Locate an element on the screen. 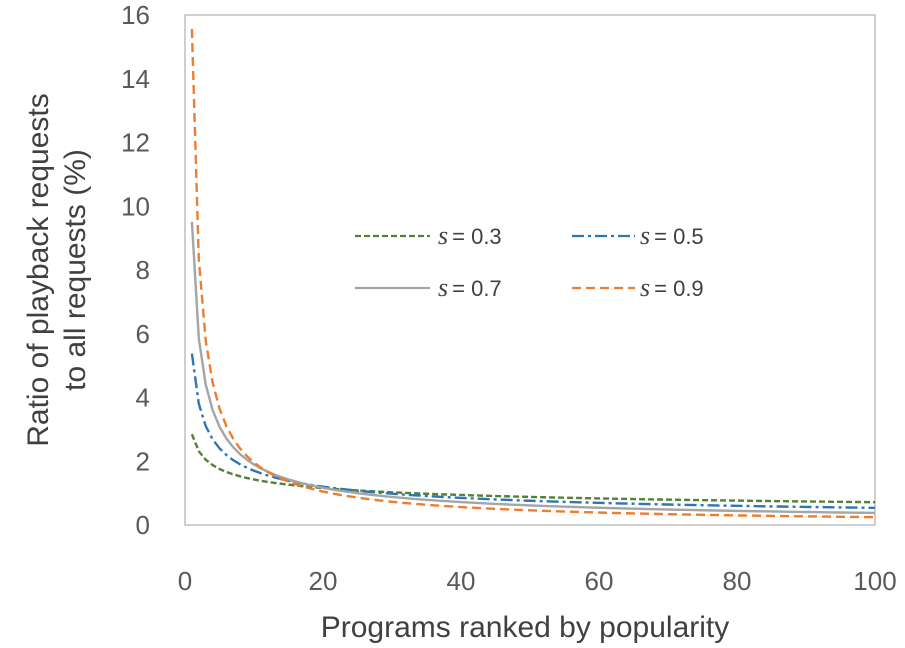  y-axis-ticks: 0 2 4 6 8 10 12 14 16 is located at coordinates (135, 270).